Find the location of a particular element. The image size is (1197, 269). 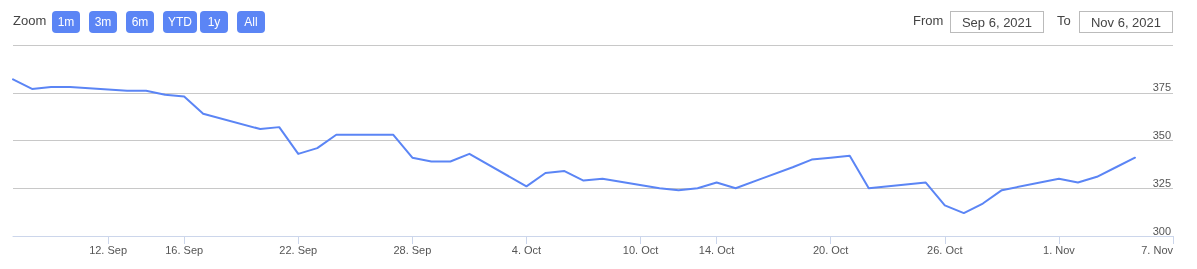

x-tick-label: 22. Sep is located at coordinates (298, 249).